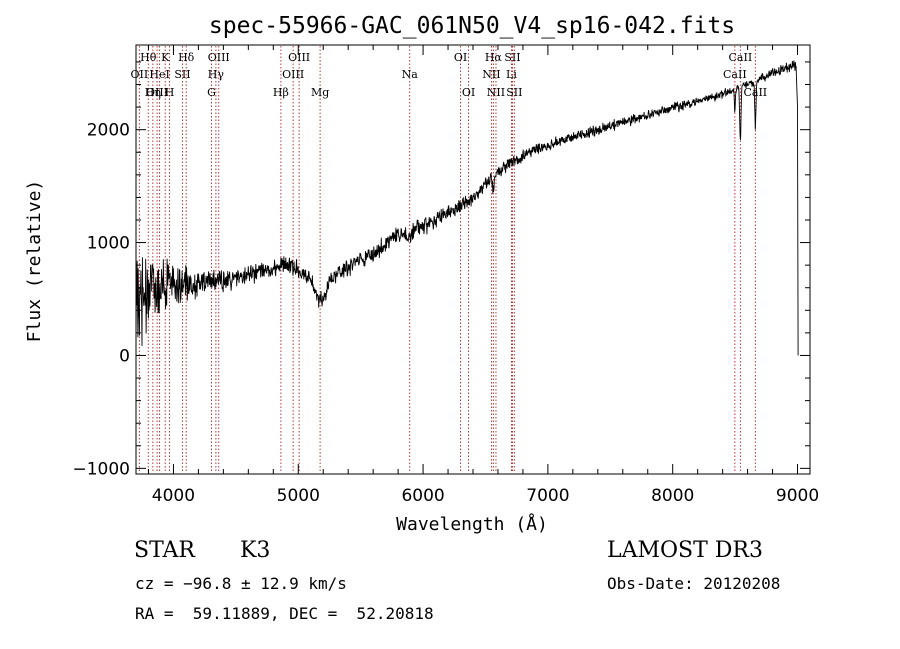 This screenshot has height=649, width=900. What do you see at coordinates (284, 613) in the screenshot?
I see `coordinates: RA = 59.11889, DEC = 52.20818` at bounding box center [284, 613].